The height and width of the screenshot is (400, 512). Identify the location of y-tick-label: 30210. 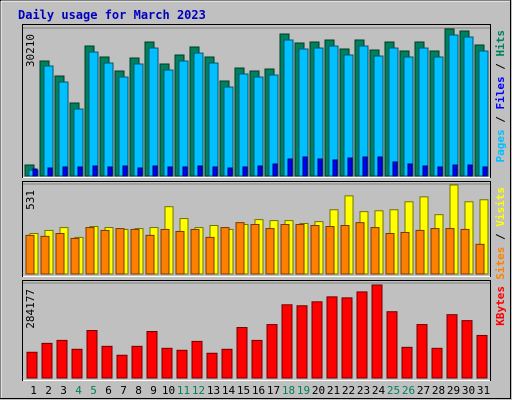
(30, 50).